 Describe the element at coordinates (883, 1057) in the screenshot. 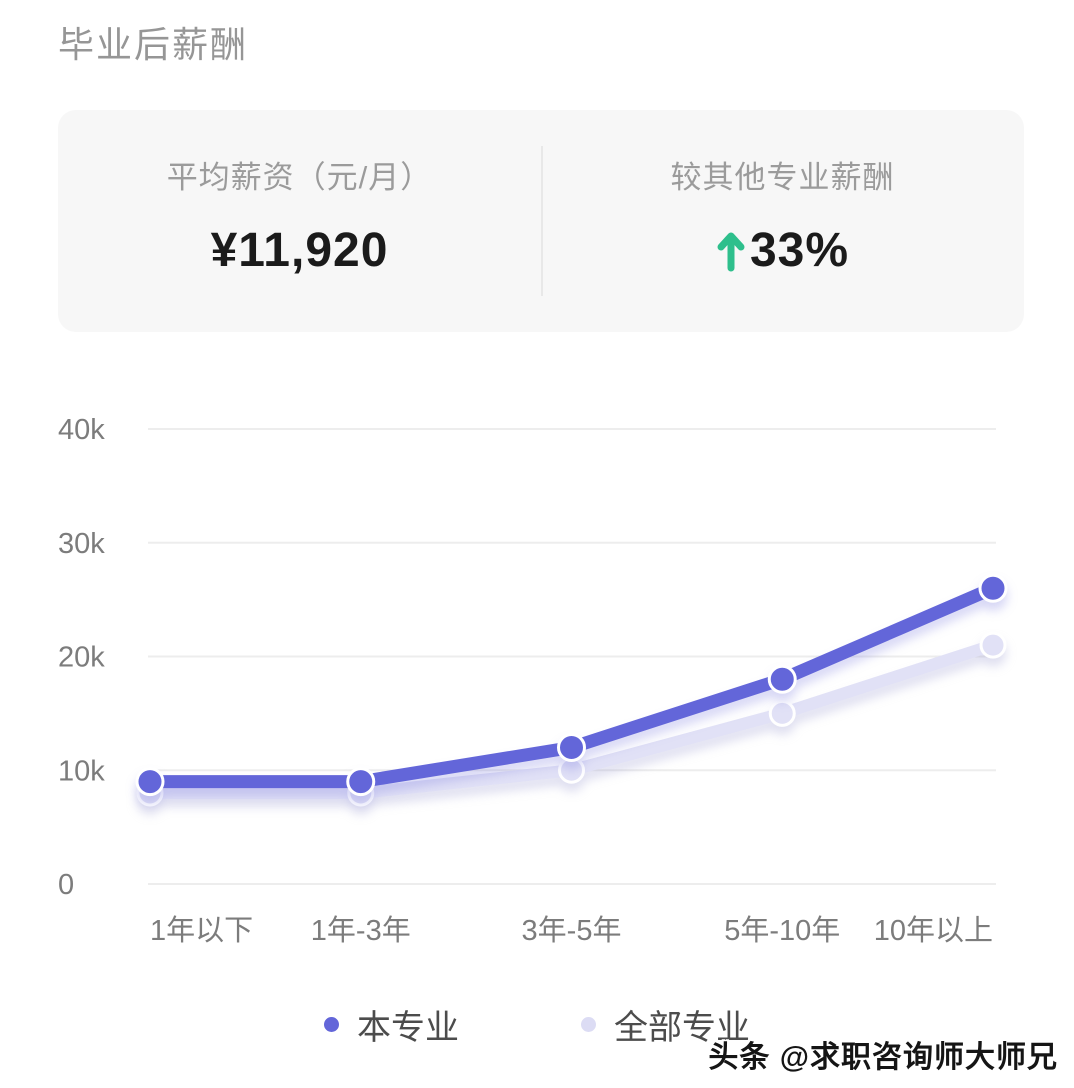

I see `toutiao-watermark: 头条 @求职咨询师大师兄` at that location.